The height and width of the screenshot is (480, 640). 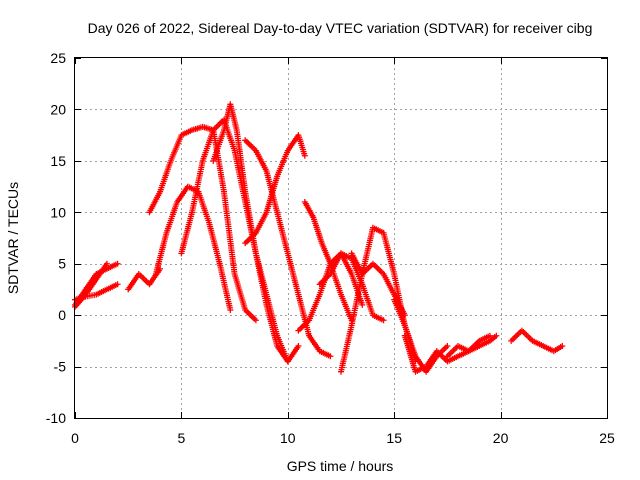 I want to click on y-tick-label: 25, so click(x=58, y=58).